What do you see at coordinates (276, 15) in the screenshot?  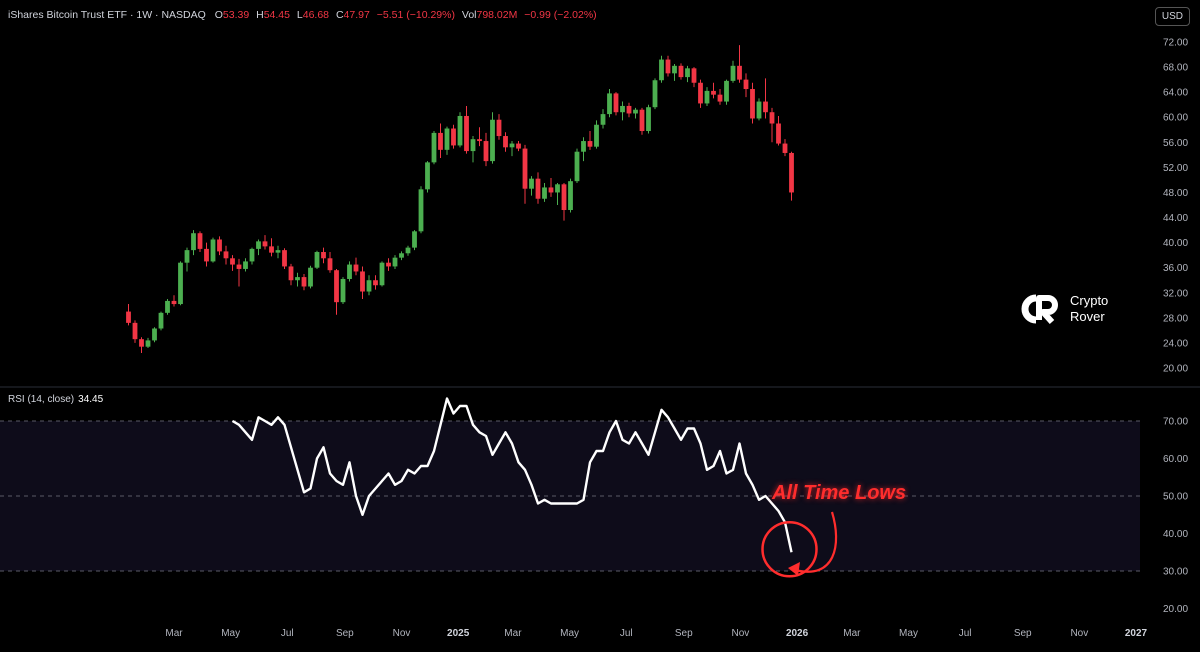 I see `high-value: 54.45` at bounding box center [276, 15].